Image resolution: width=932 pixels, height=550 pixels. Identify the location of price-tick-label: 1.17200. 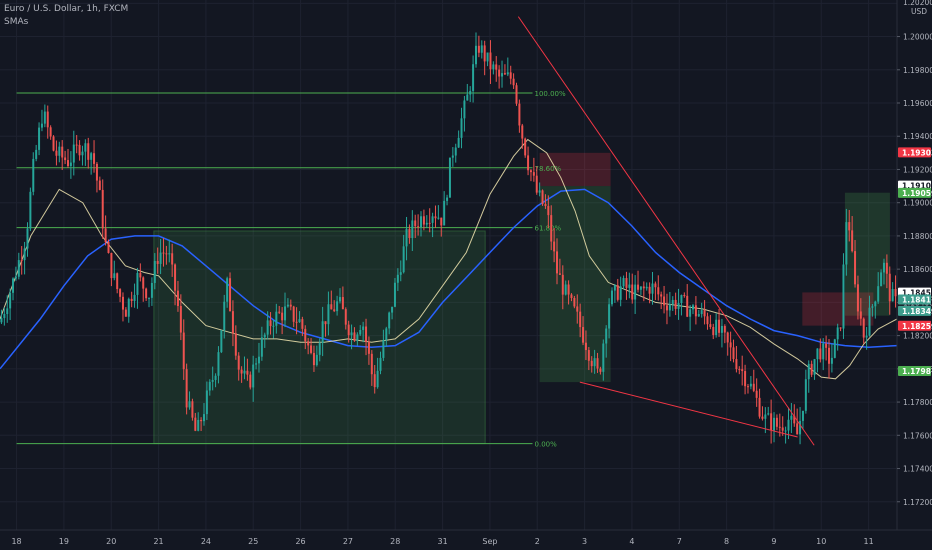
(917, 502).